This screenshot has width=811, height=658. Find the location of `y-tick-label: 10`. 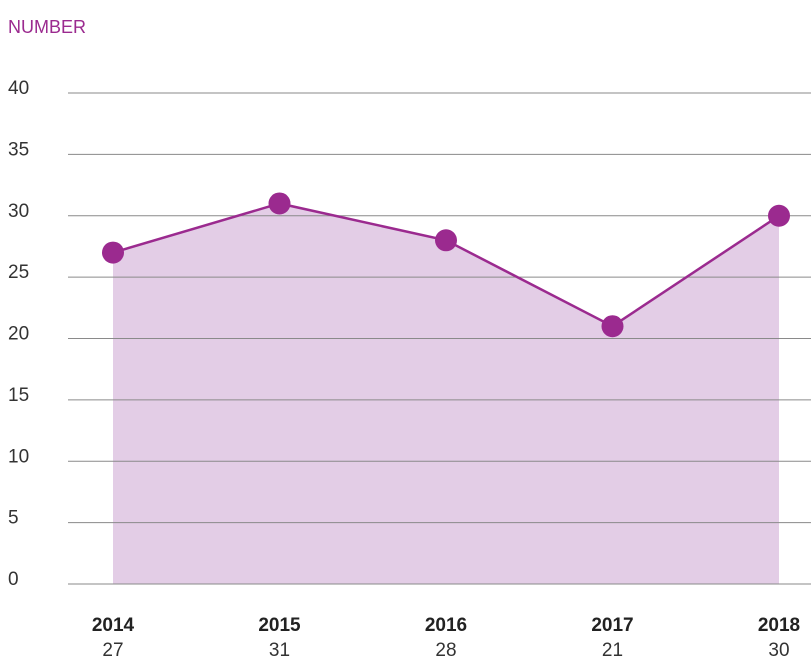

y-tick-label: 10 is located at coordinates (18, 456).